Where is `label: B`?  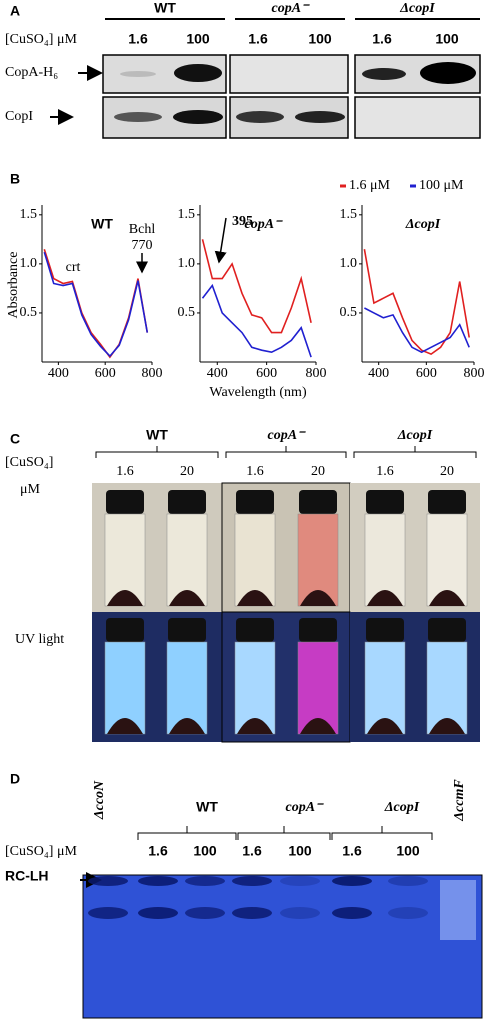 label: B is located at coordinates (15, 179).